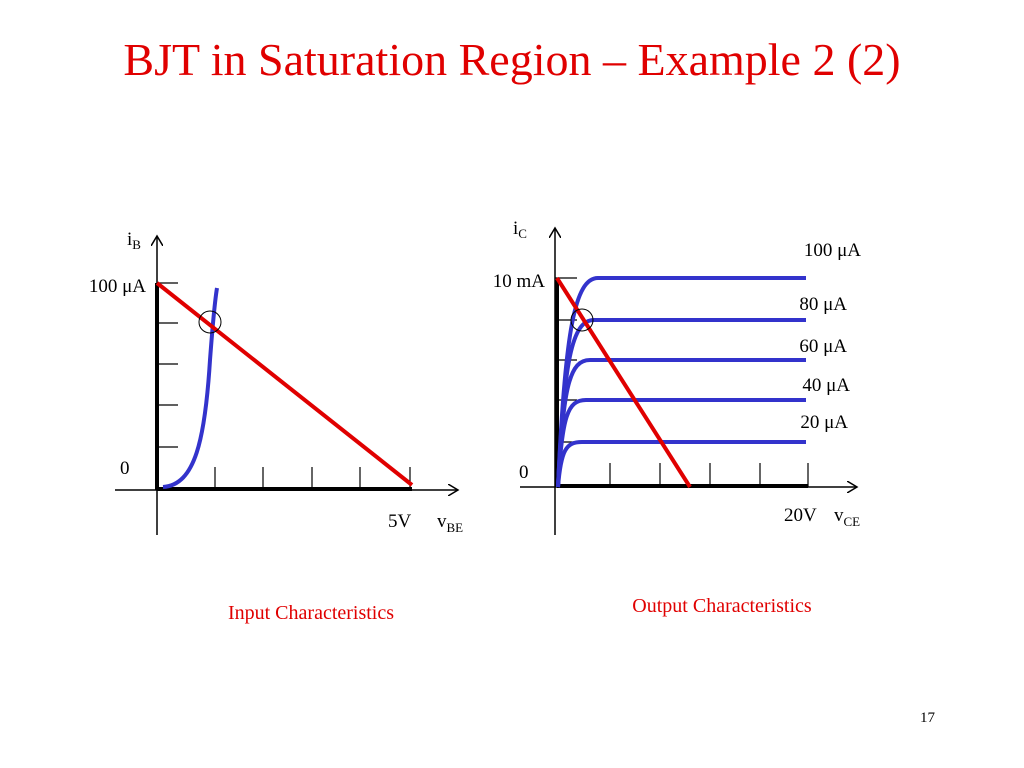  Describe the element at coordinates (928, 718) in the screenshot. I see `page-number: 17` at that location.